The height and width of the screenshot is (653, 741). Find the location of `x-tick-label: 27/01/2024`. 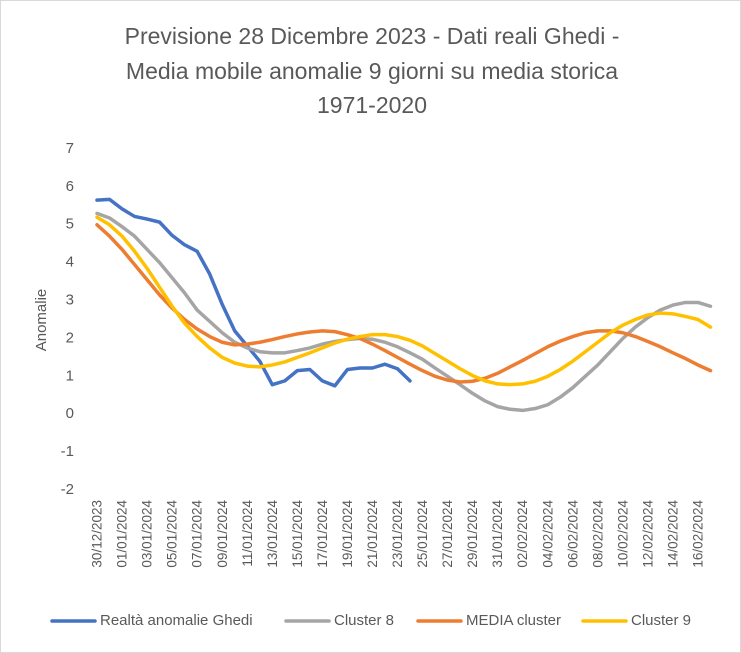

x-tick-label: 27/01/2024 is located at coordinates (447, 534).